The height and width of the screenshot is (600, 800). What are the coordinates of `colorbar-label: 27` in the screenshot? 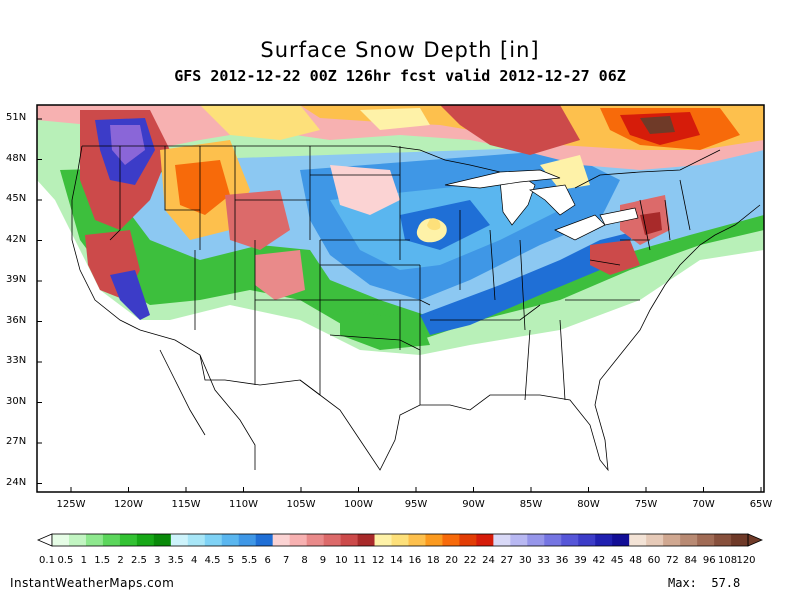 It's located at (507, 560).